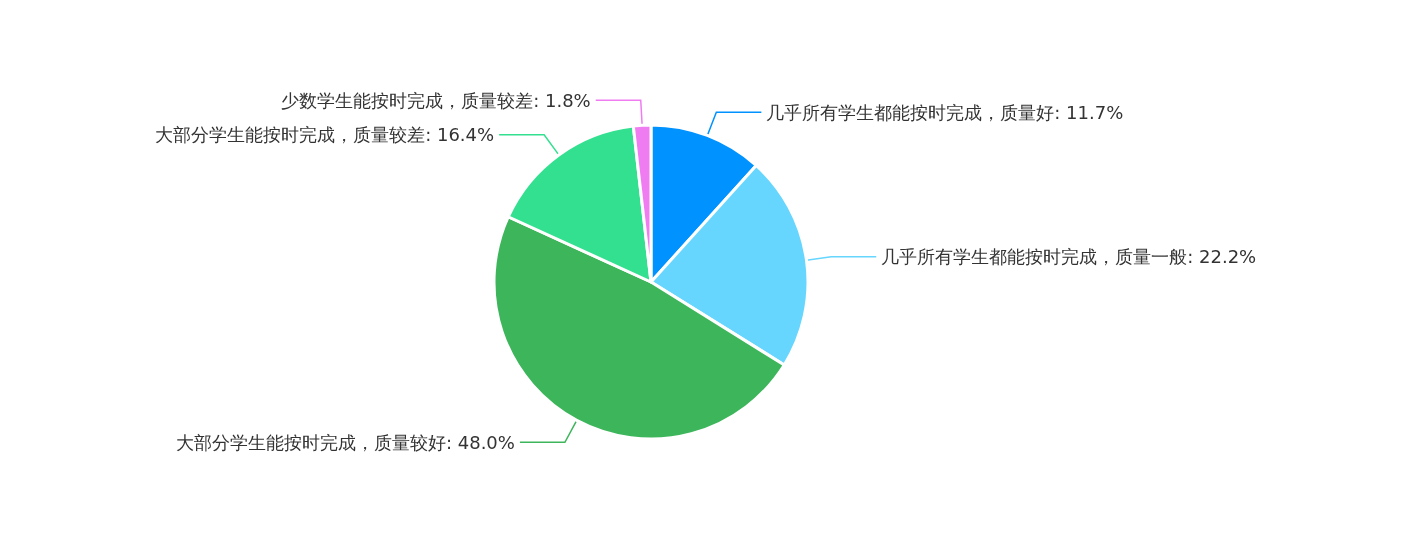  I want to click on slice-label: 大部分学生能按时完成，质量较好: 48.0%, so click(345, 442).